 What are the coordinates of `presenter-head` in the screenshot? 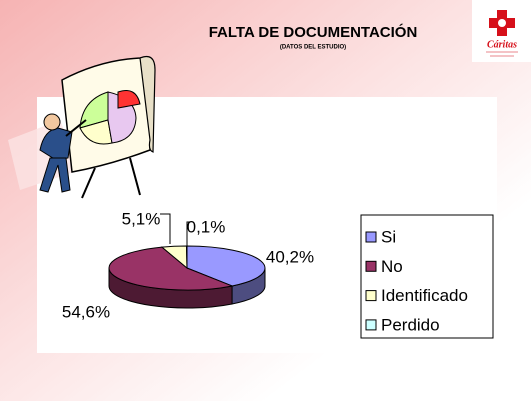 It's located at (52, 122).